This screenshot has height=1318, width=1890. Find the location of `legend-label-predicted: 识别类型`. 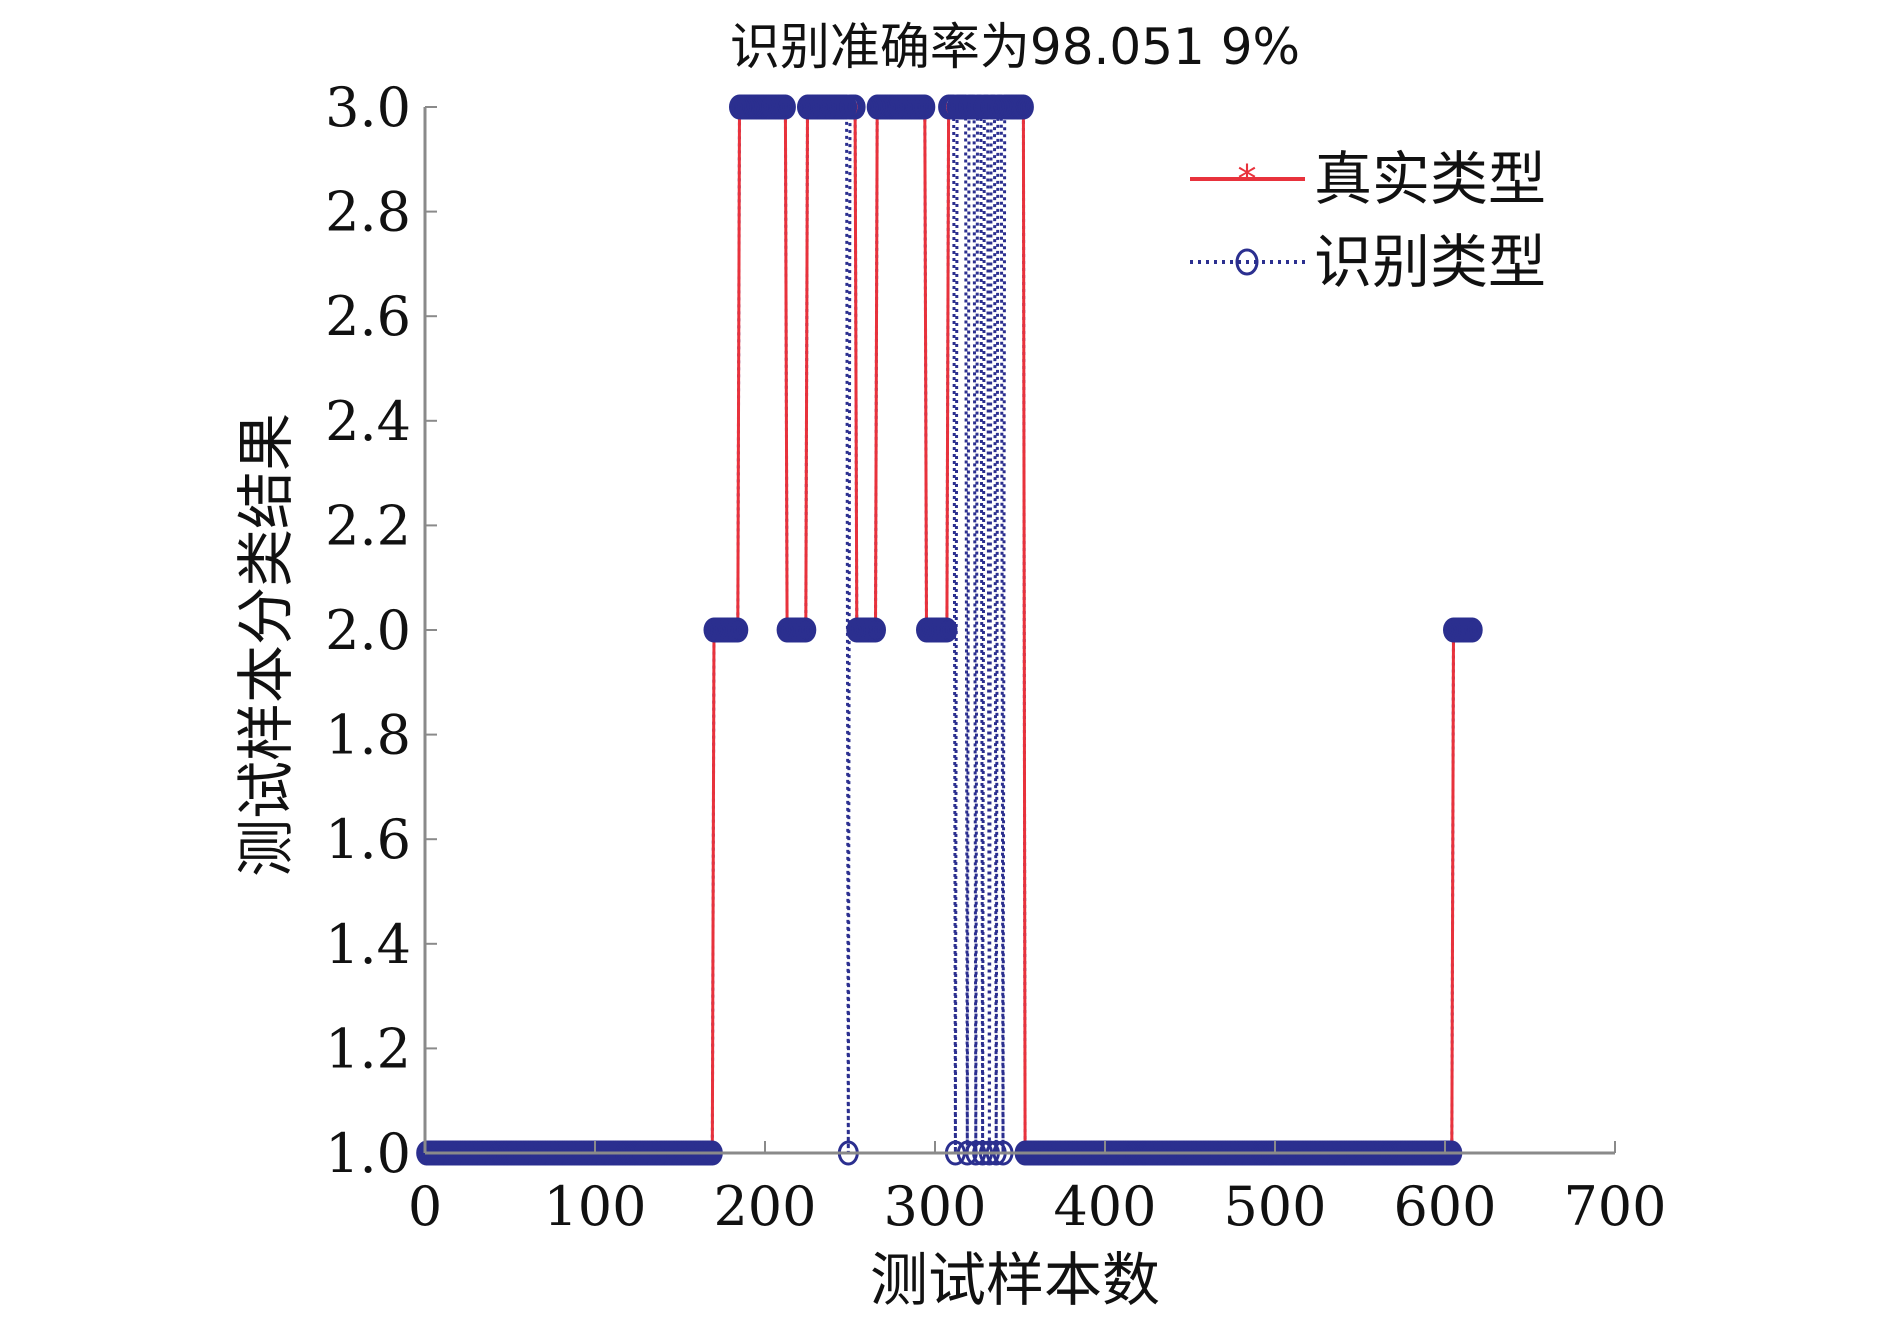

legend-label-predicted: 识别类型 is located at coordinates (1430, 262).